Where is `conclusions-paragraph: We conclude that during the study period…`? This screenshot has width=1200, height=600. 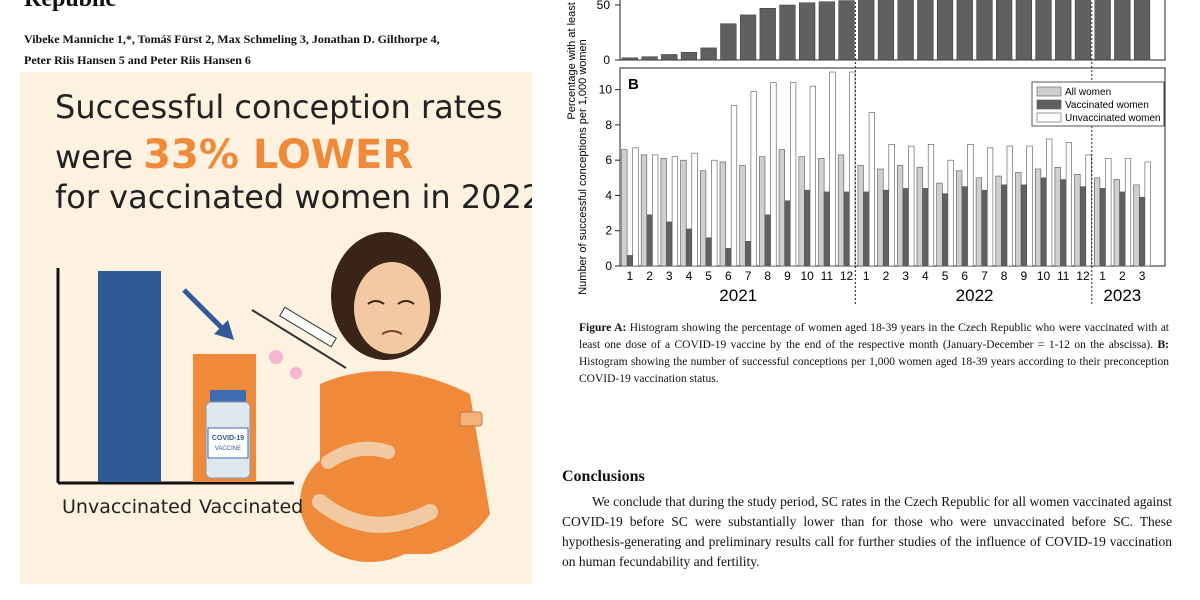
conclusions-paragraph: We conclude that during the study period… is located at coordinates (867, 531).